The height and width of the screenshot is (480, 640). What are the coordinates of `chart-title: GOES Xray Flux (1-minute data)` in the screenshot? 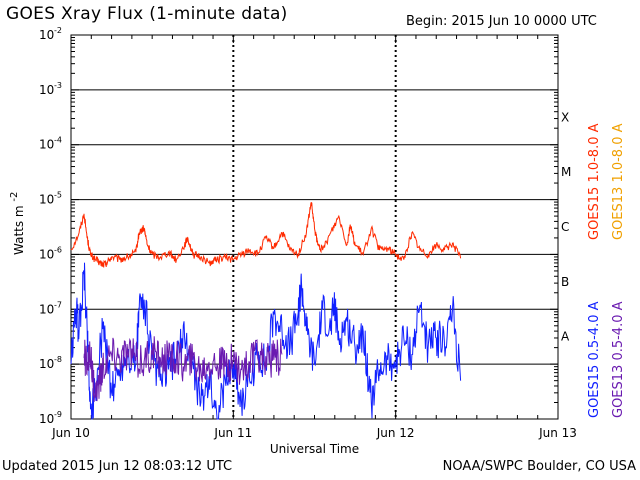 It's located at (147, 14).